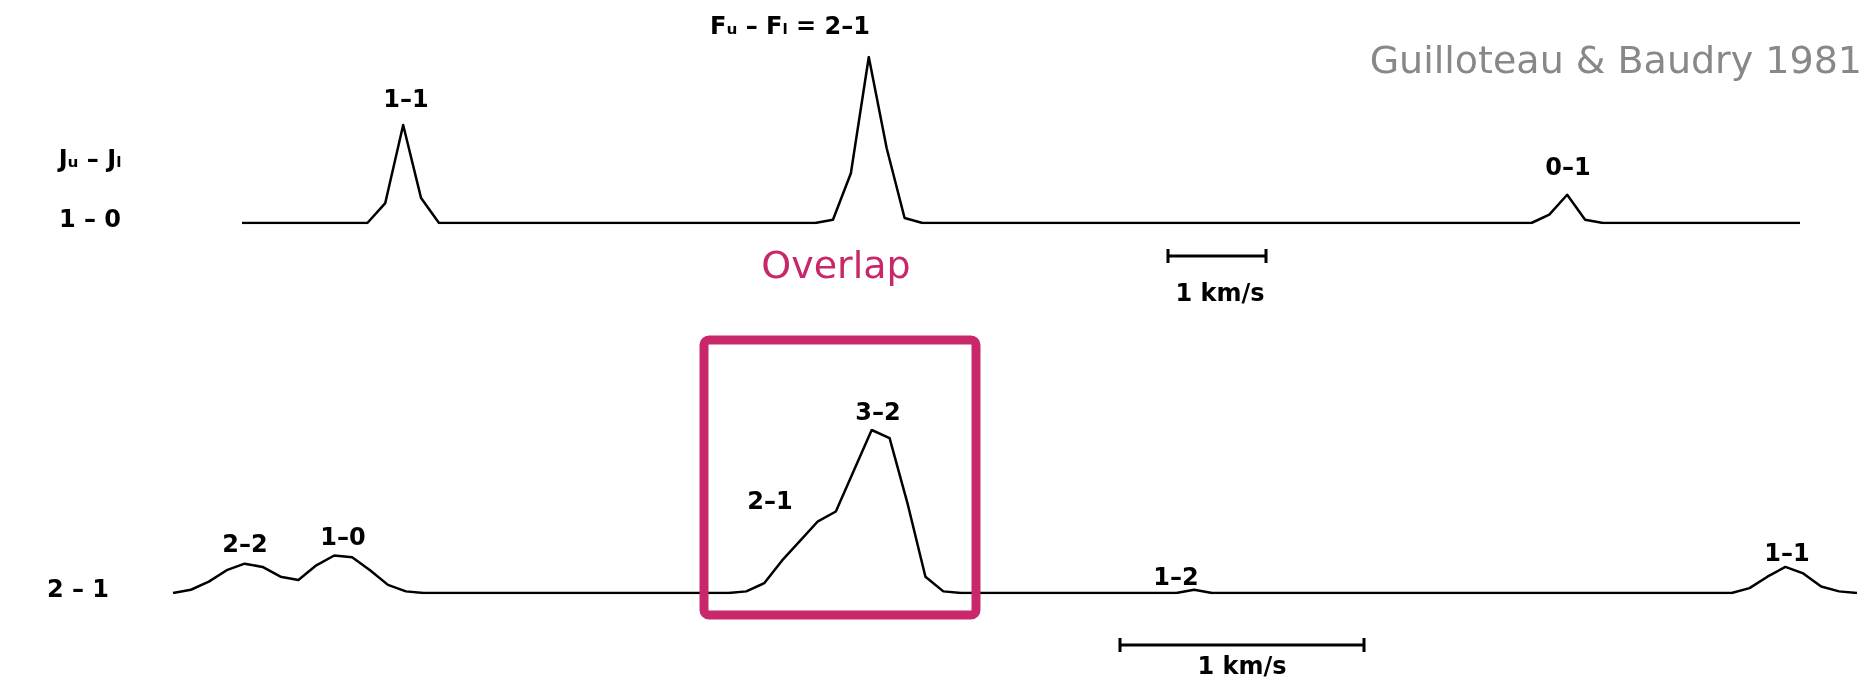 The image size is (1872, 697). I want to click on annotation: 2–1, so click(770, 501).